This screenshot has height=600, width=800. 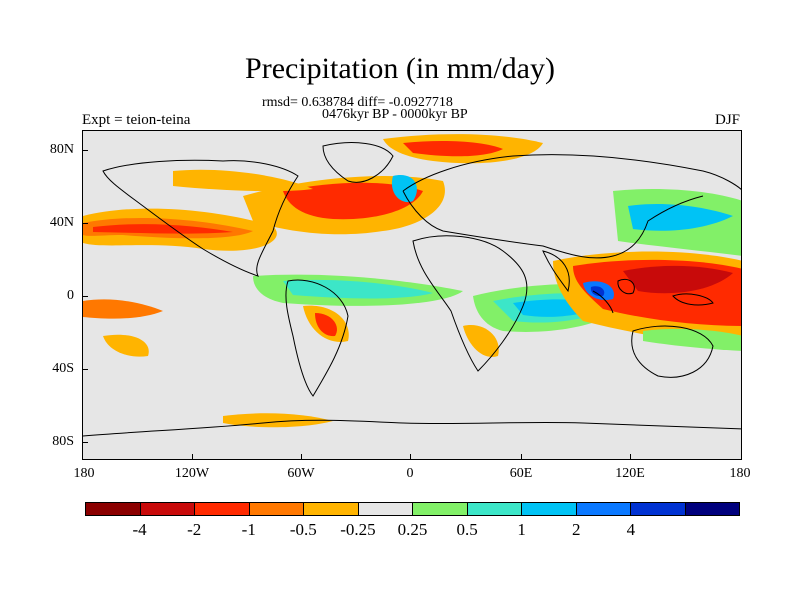 I want to click on colorbar-label: 2, so click(x=576, y=529).